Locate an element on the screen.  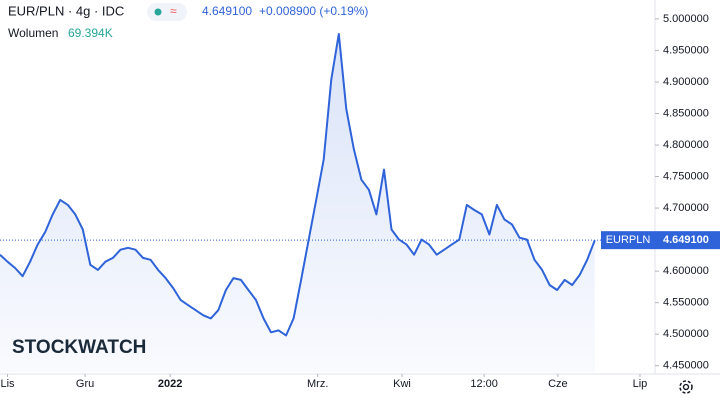
status-badge is located at coordinates (167, 12).